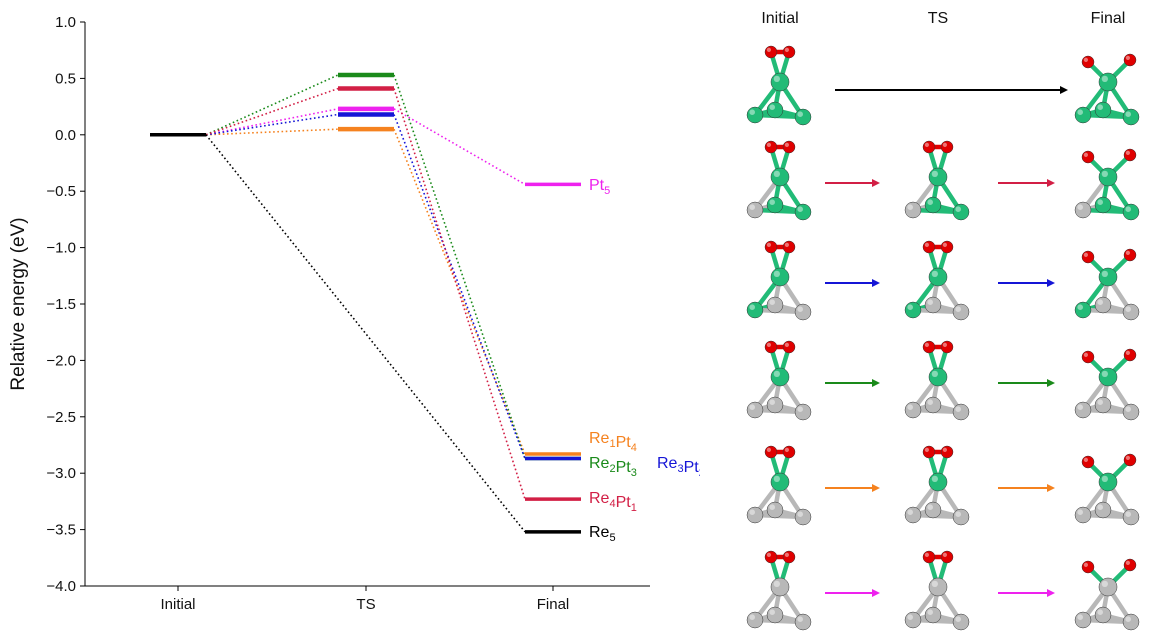  Describe the element at coordinates (61, 417) in the screenshot. I see `y-tick-label: −2.5` at that location.